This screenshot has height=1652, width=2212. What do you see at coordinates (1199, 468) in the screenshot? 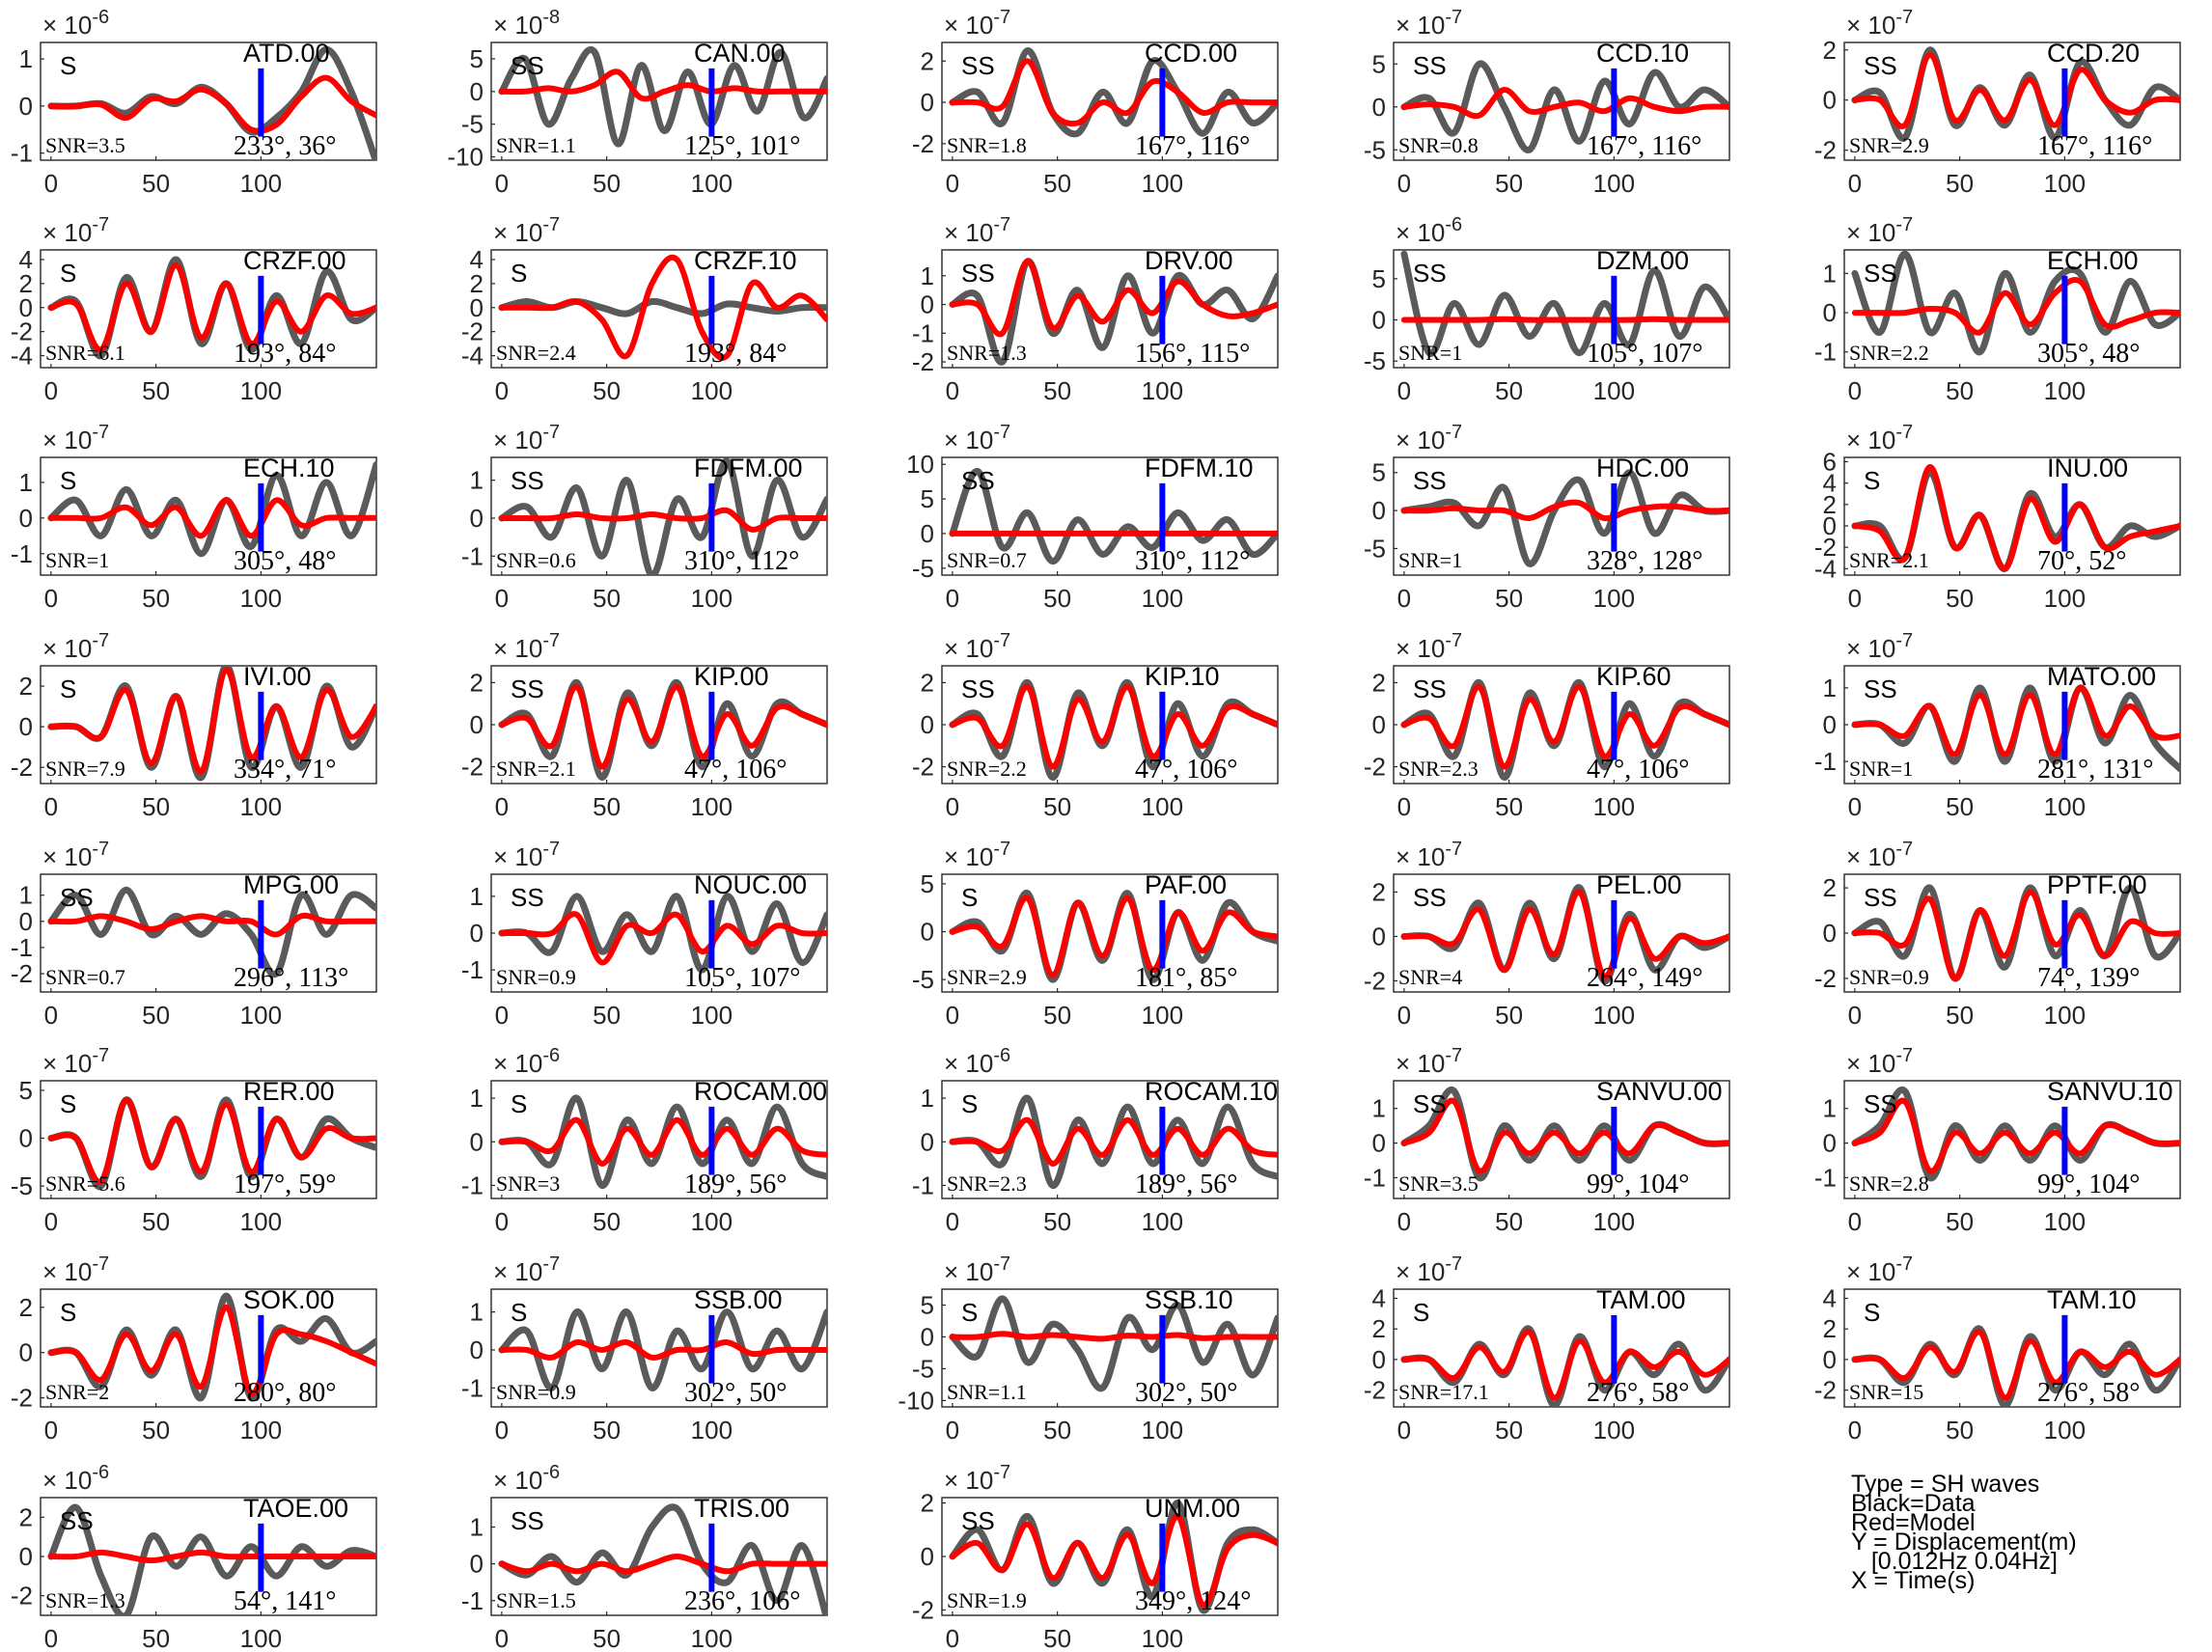
I see `station-label: FDFM.10` at bounding box center [1199, 468].